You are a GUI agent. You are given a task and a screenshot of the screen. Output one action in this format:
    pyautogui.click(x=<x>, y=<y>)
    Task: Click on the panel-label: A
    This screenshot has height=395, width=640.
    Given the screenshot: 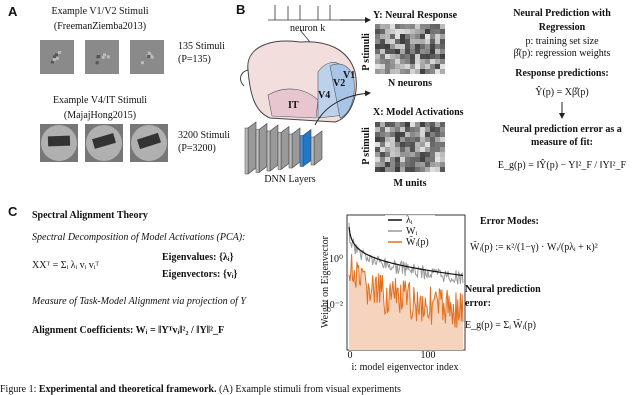 What is the action you would take?
    pyautogui.click(x=13, y=11)
    